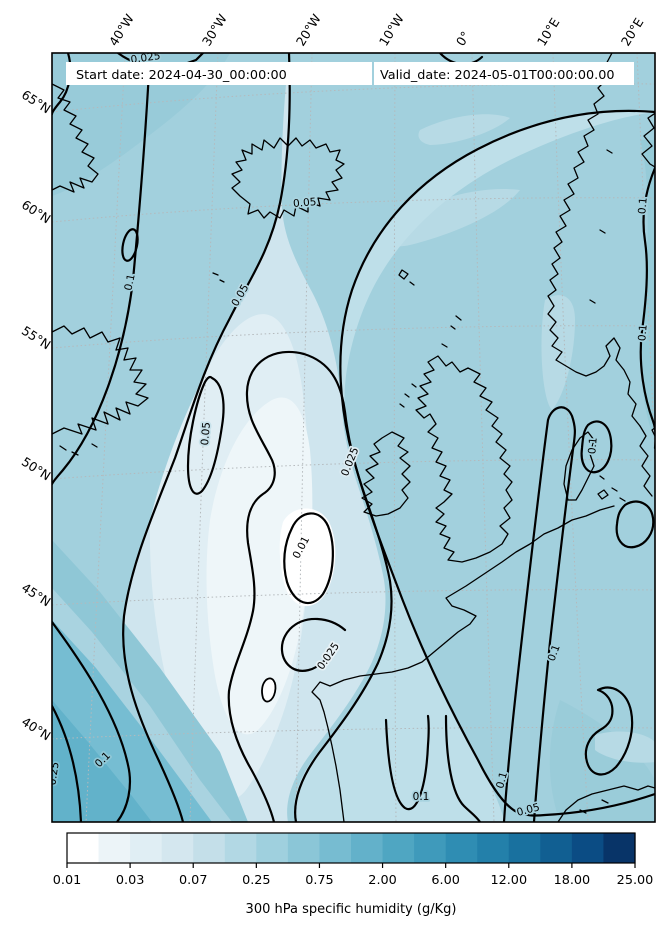 Image resolution: width=664 pixels, height=936 pixels. I want to click on colorbar-tick-label: 0.07, so click(193, 880).